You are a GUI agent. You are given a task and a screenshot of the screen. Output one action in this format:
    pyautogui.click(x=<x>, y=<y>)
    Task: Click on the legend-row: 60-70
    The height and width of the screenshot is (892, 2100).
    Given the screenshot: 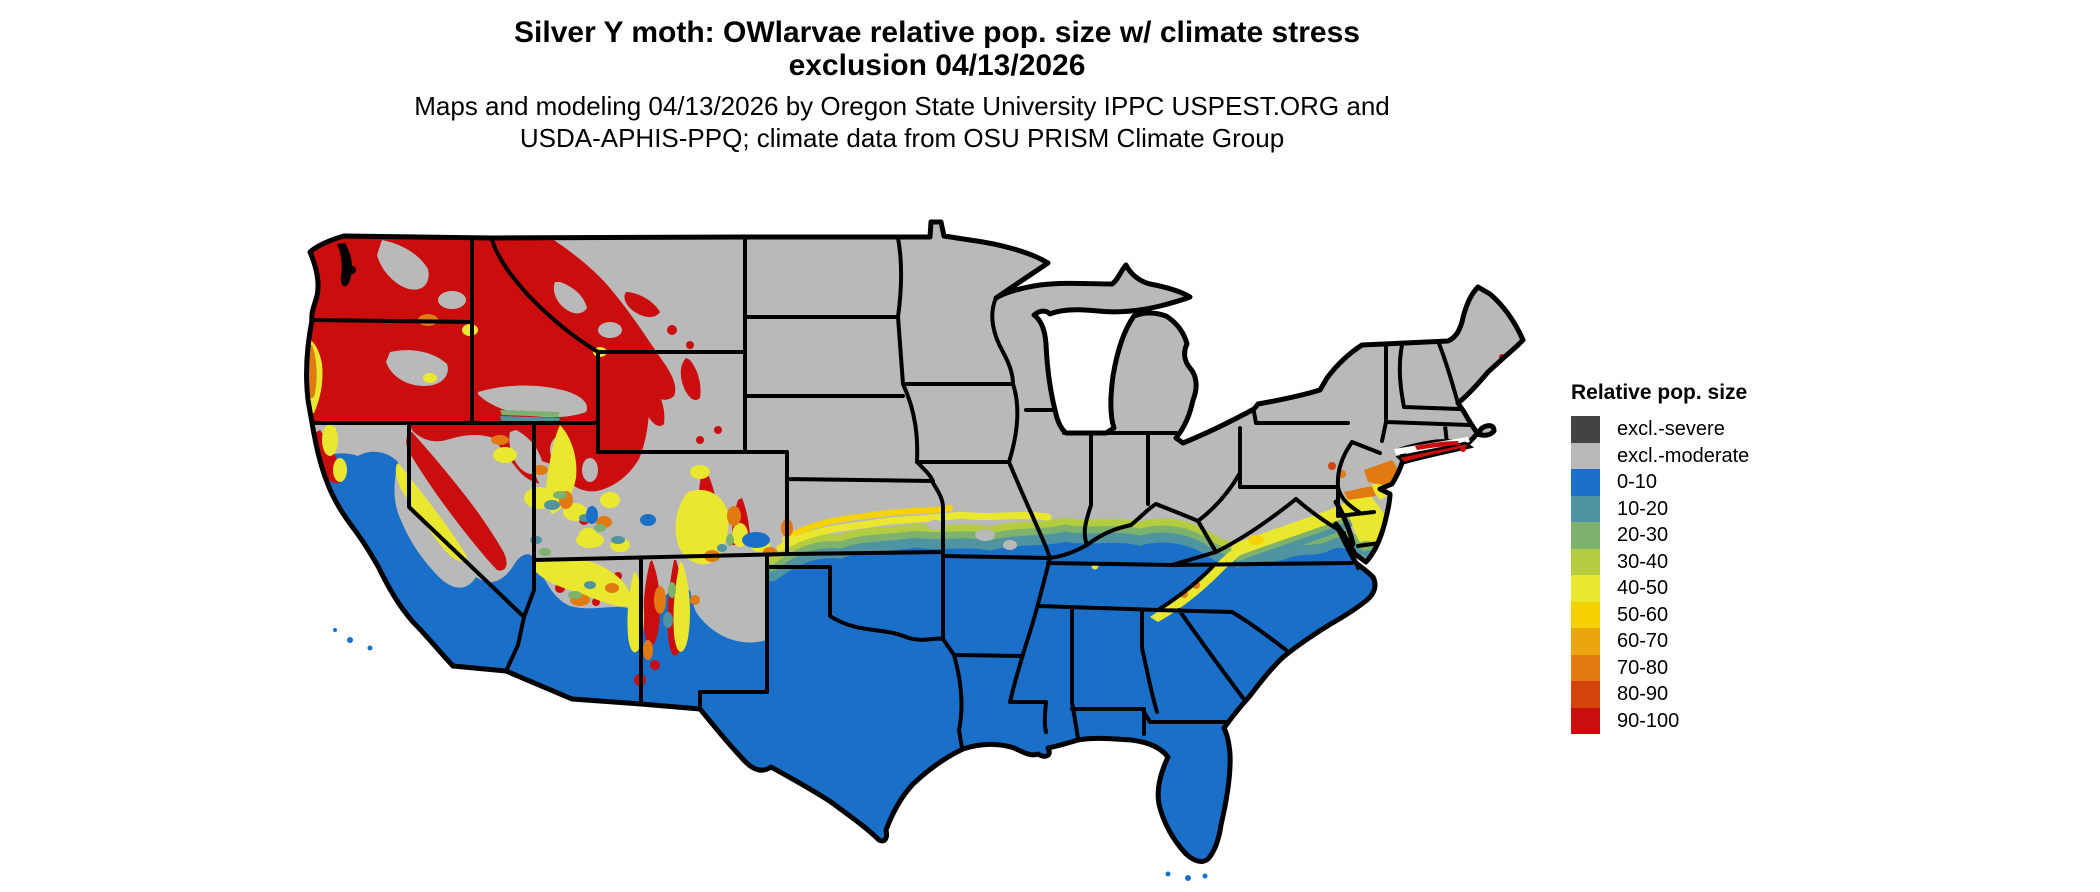 What is the action you would take?
    pyautogui.click(x=1660, y=641)
    